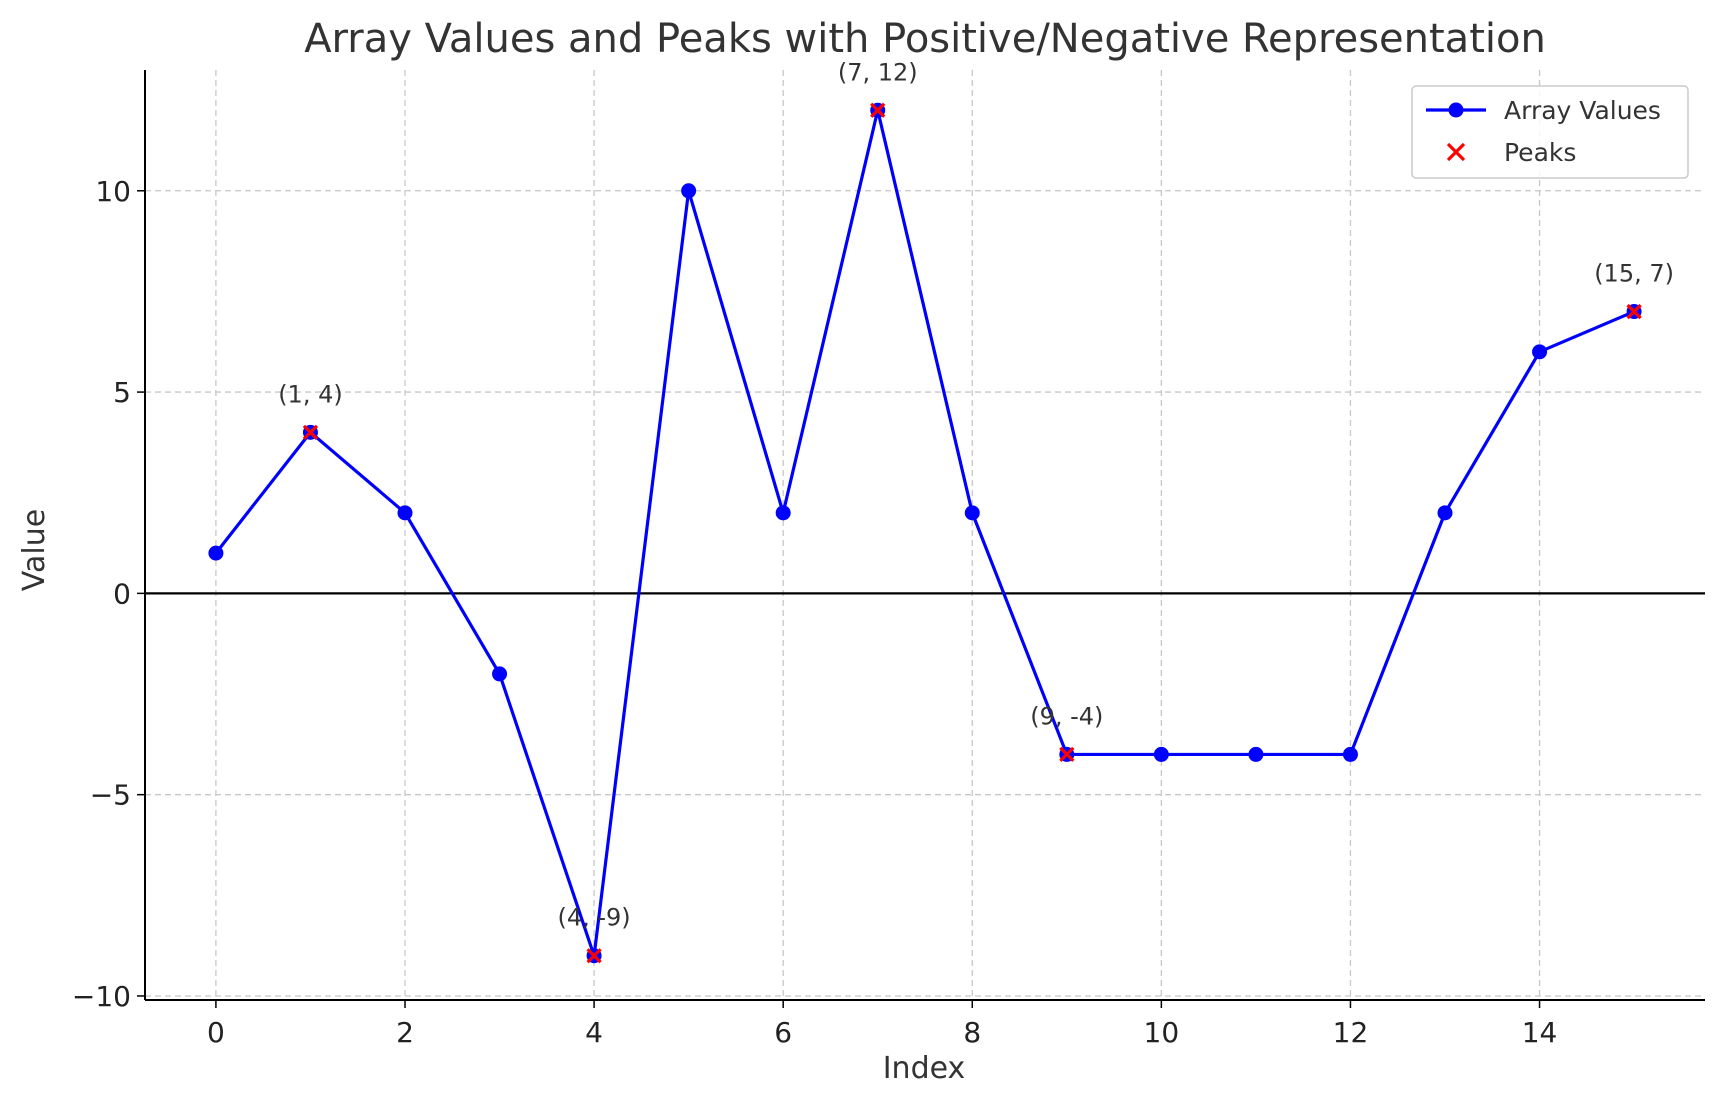 Image resolution: width=1714 pixels, height=1101 pixels. What do you see at coordinates (122, 593) in the screenshot?
I see `y-tick-label: 0` at bounding box center [122, 593].